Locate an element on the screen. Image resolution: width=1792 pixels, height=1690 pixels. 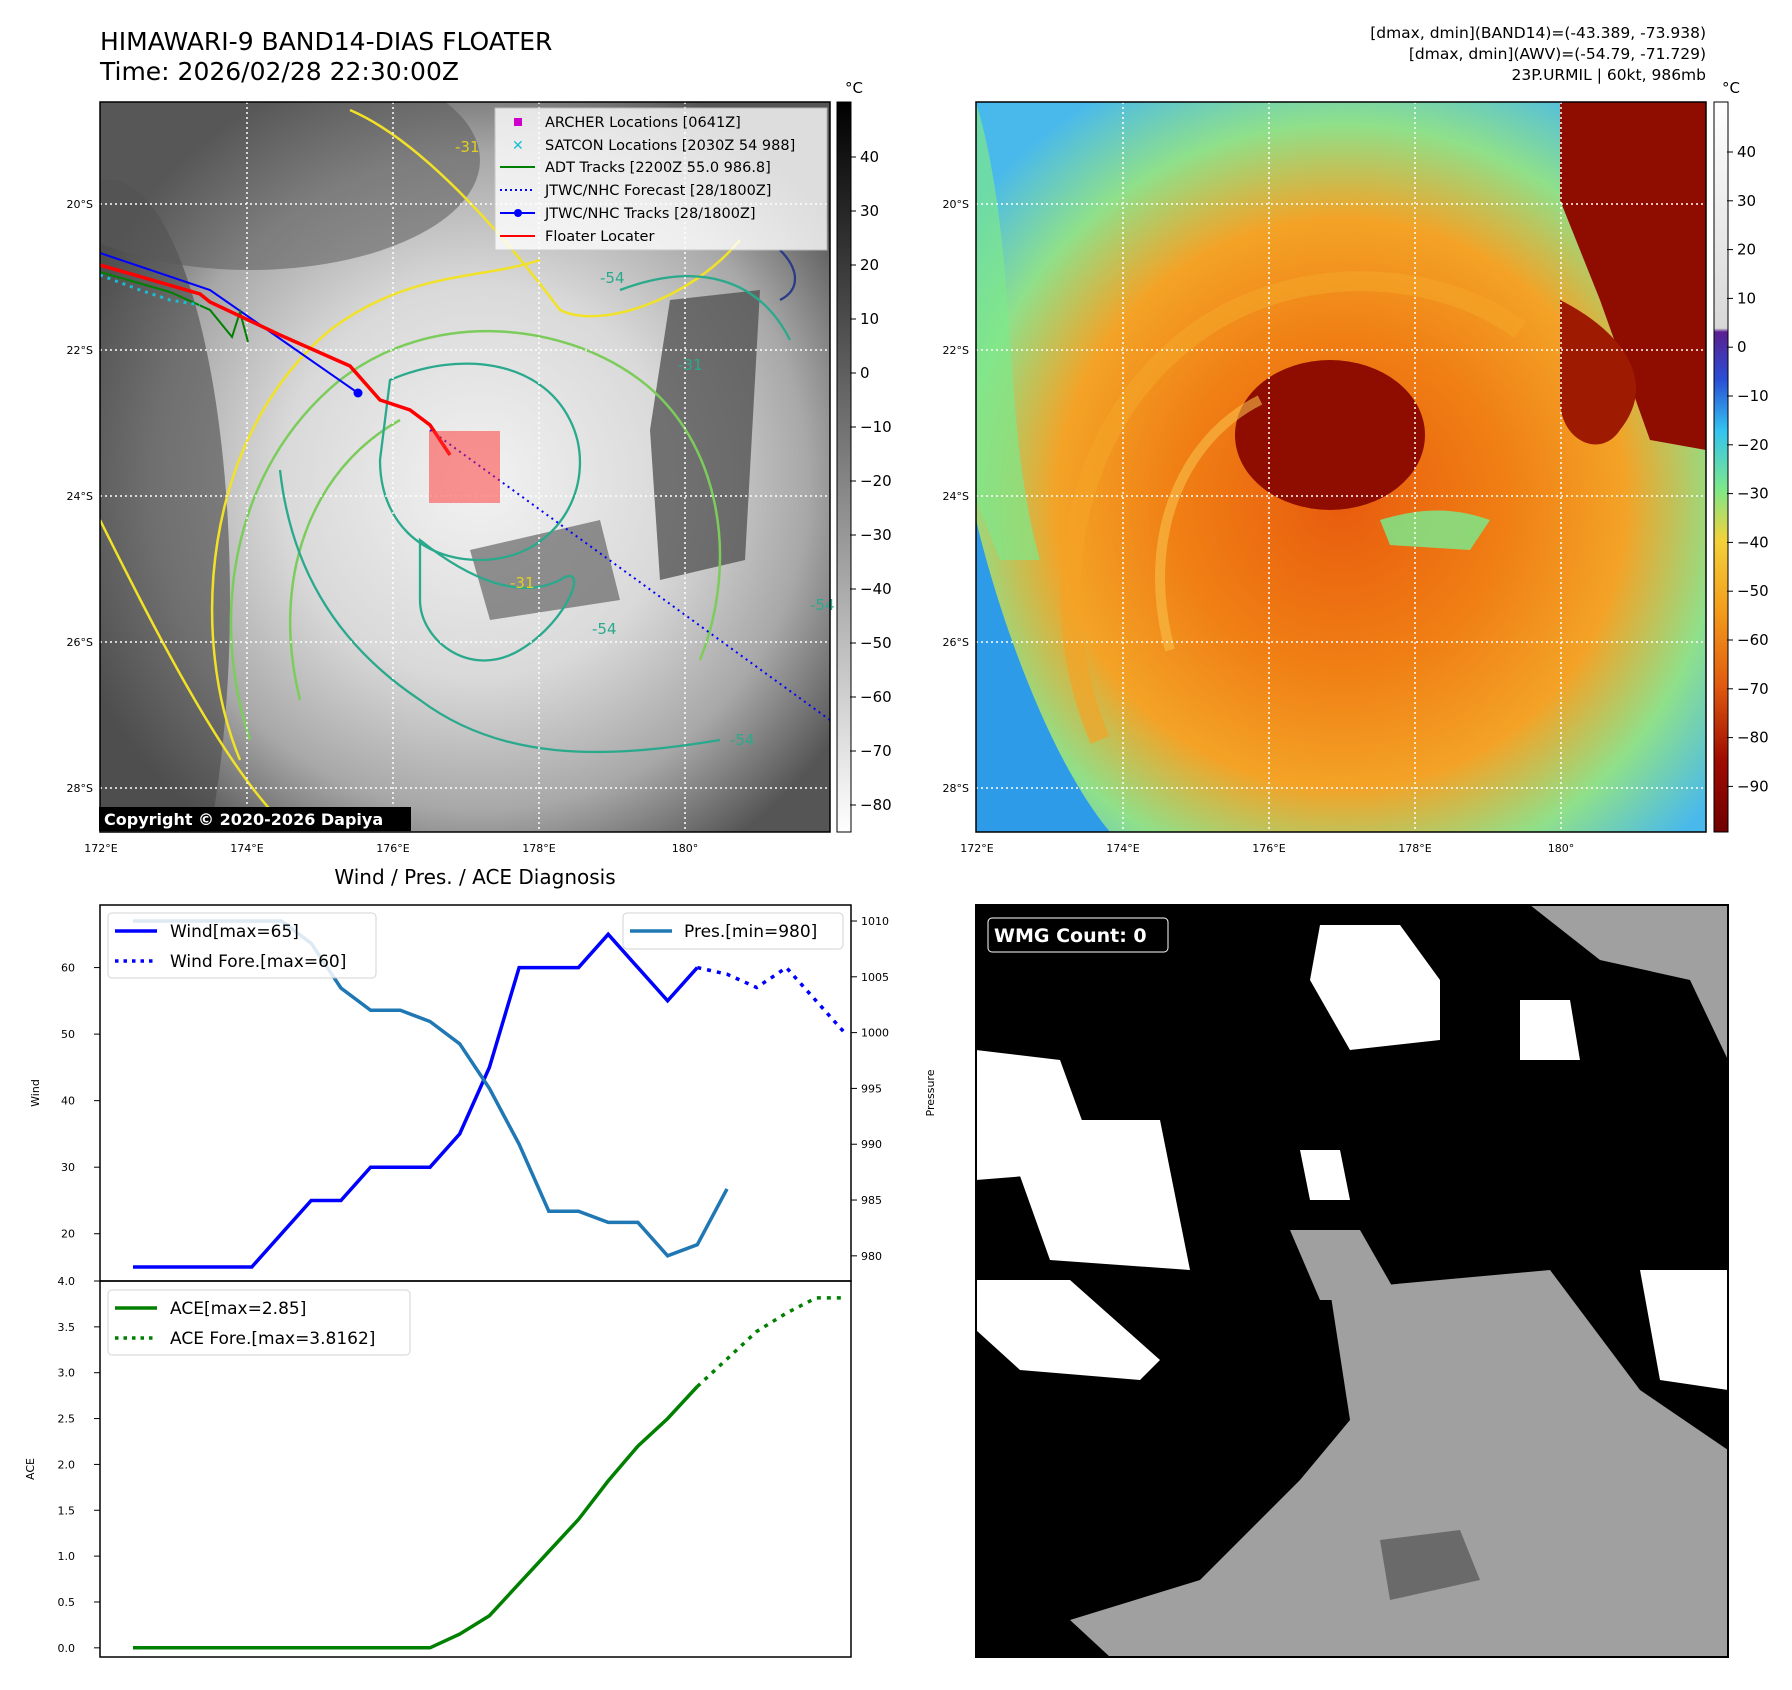
contour-label: -54 is located at coordinates (742, 740).